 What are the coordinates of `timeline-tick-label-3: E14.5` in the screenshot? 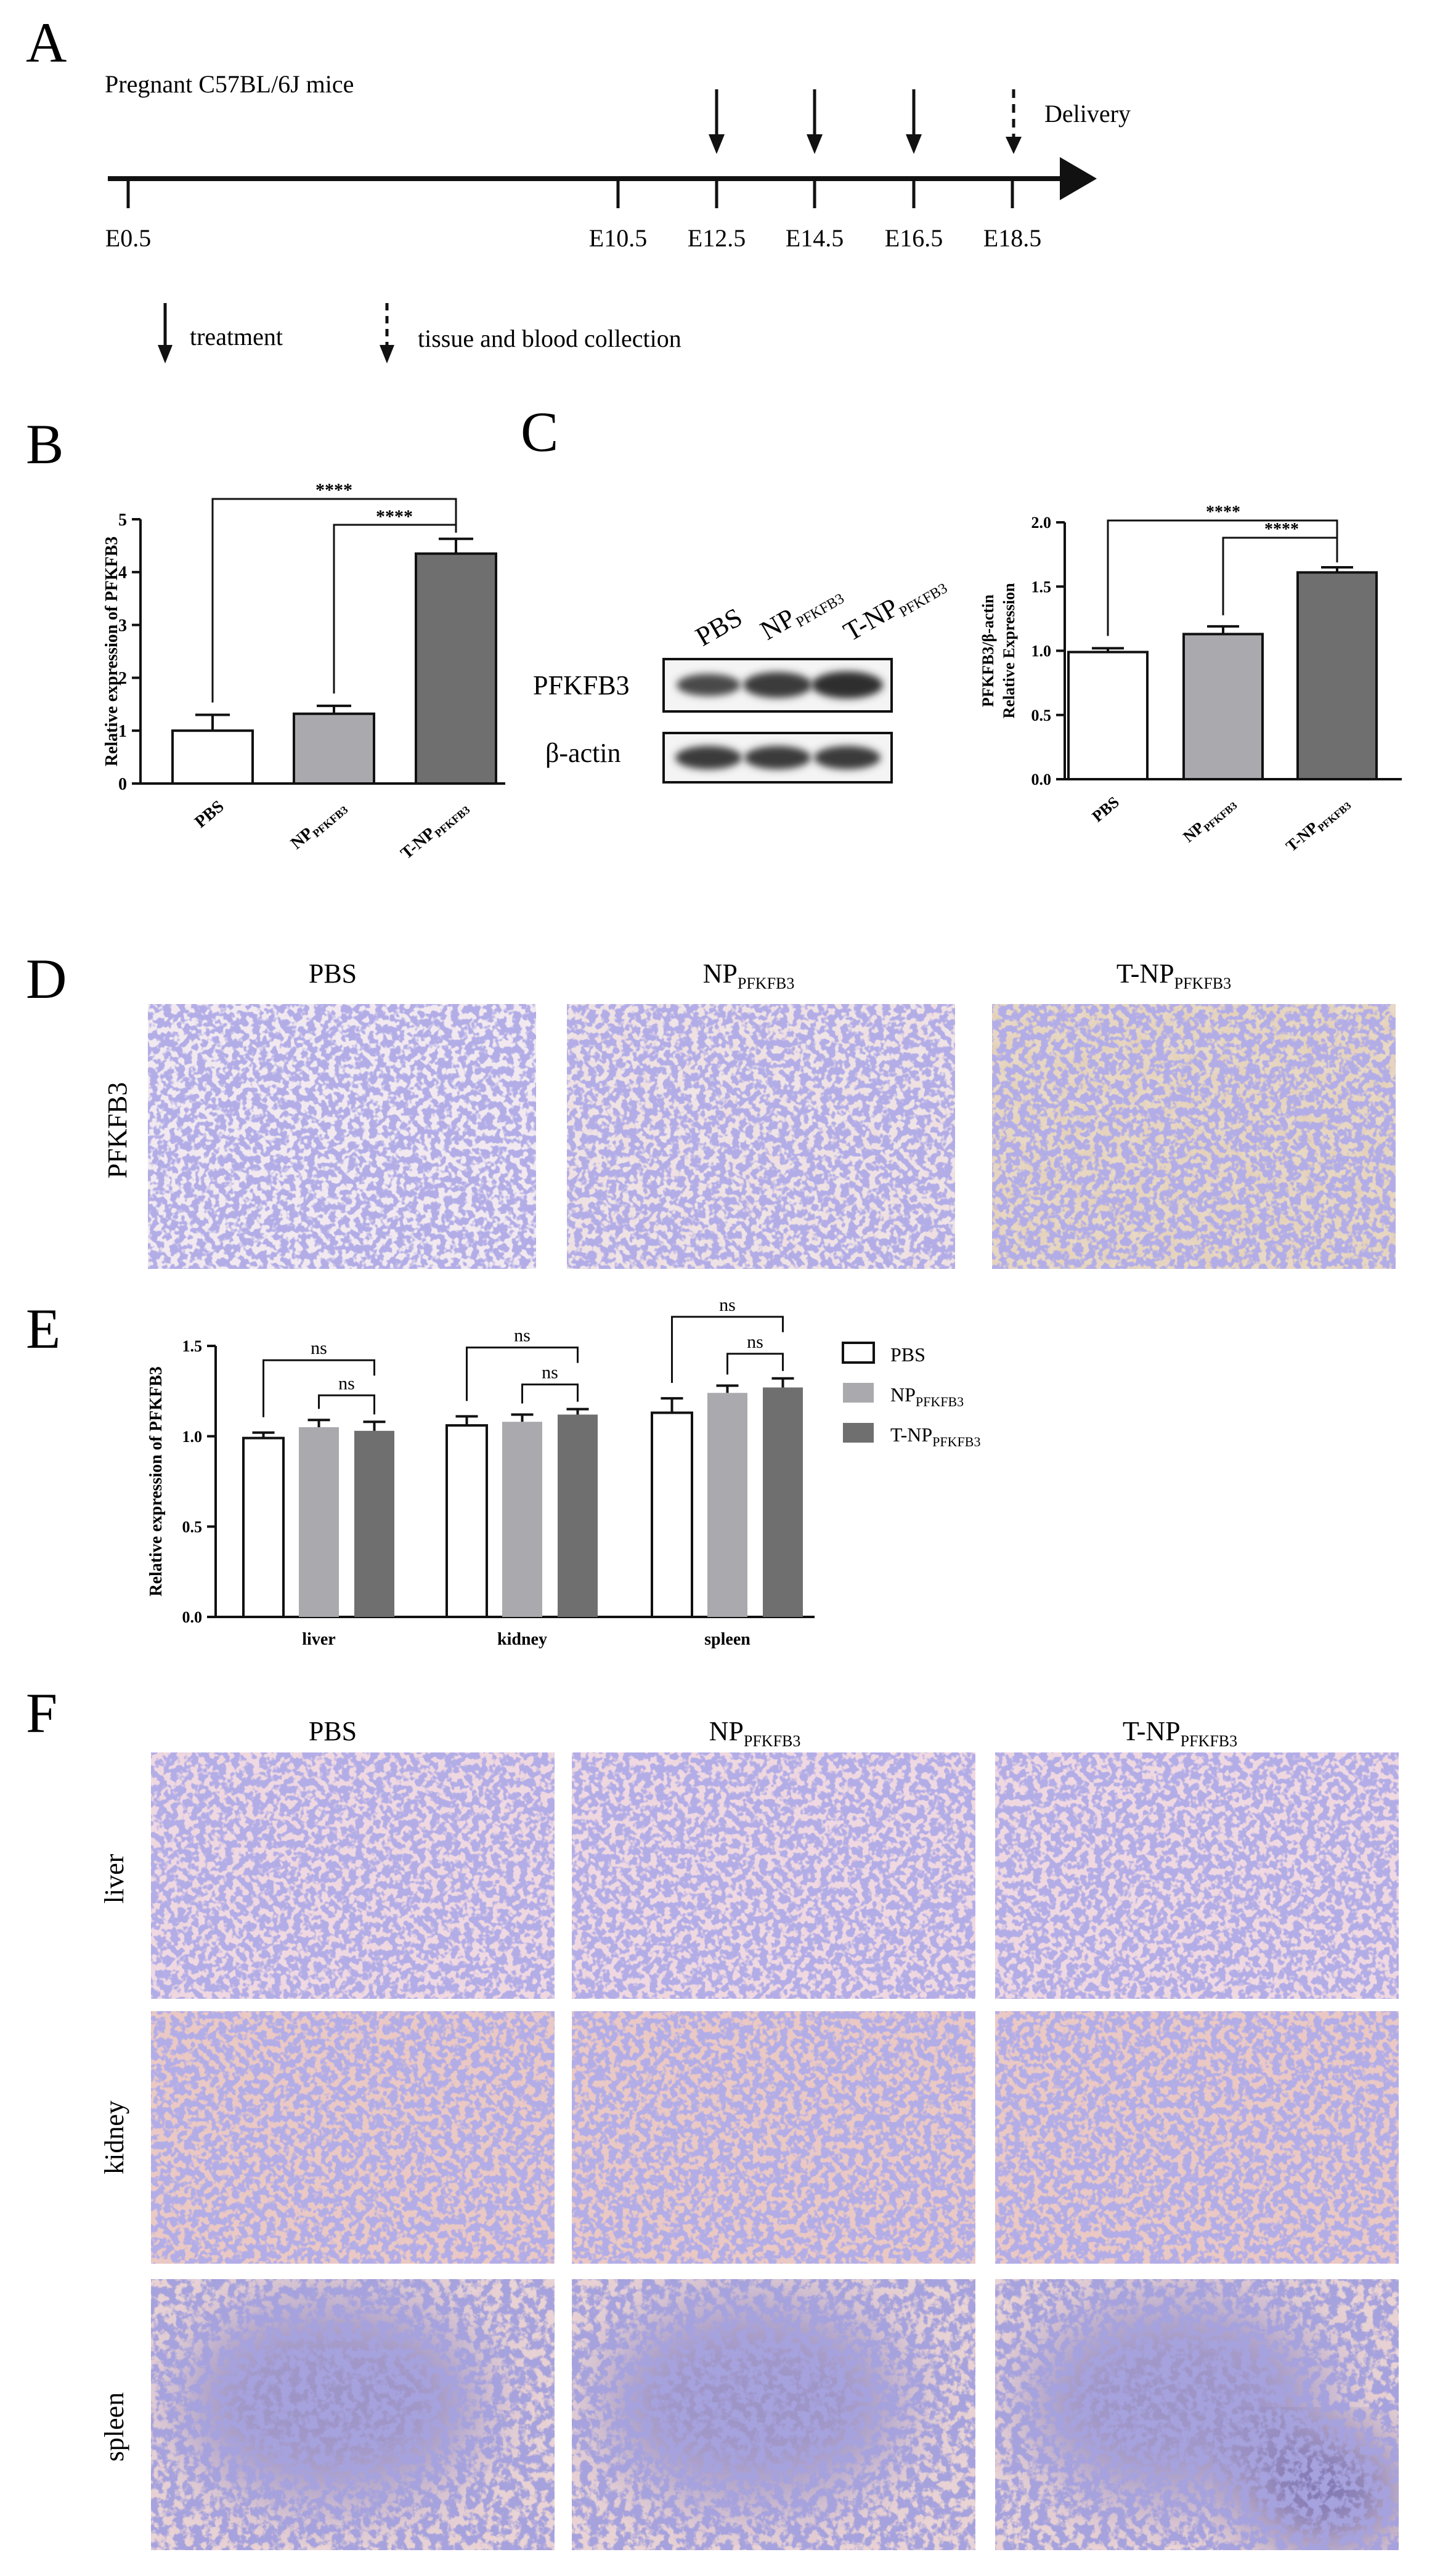 It's located at (815, 238).